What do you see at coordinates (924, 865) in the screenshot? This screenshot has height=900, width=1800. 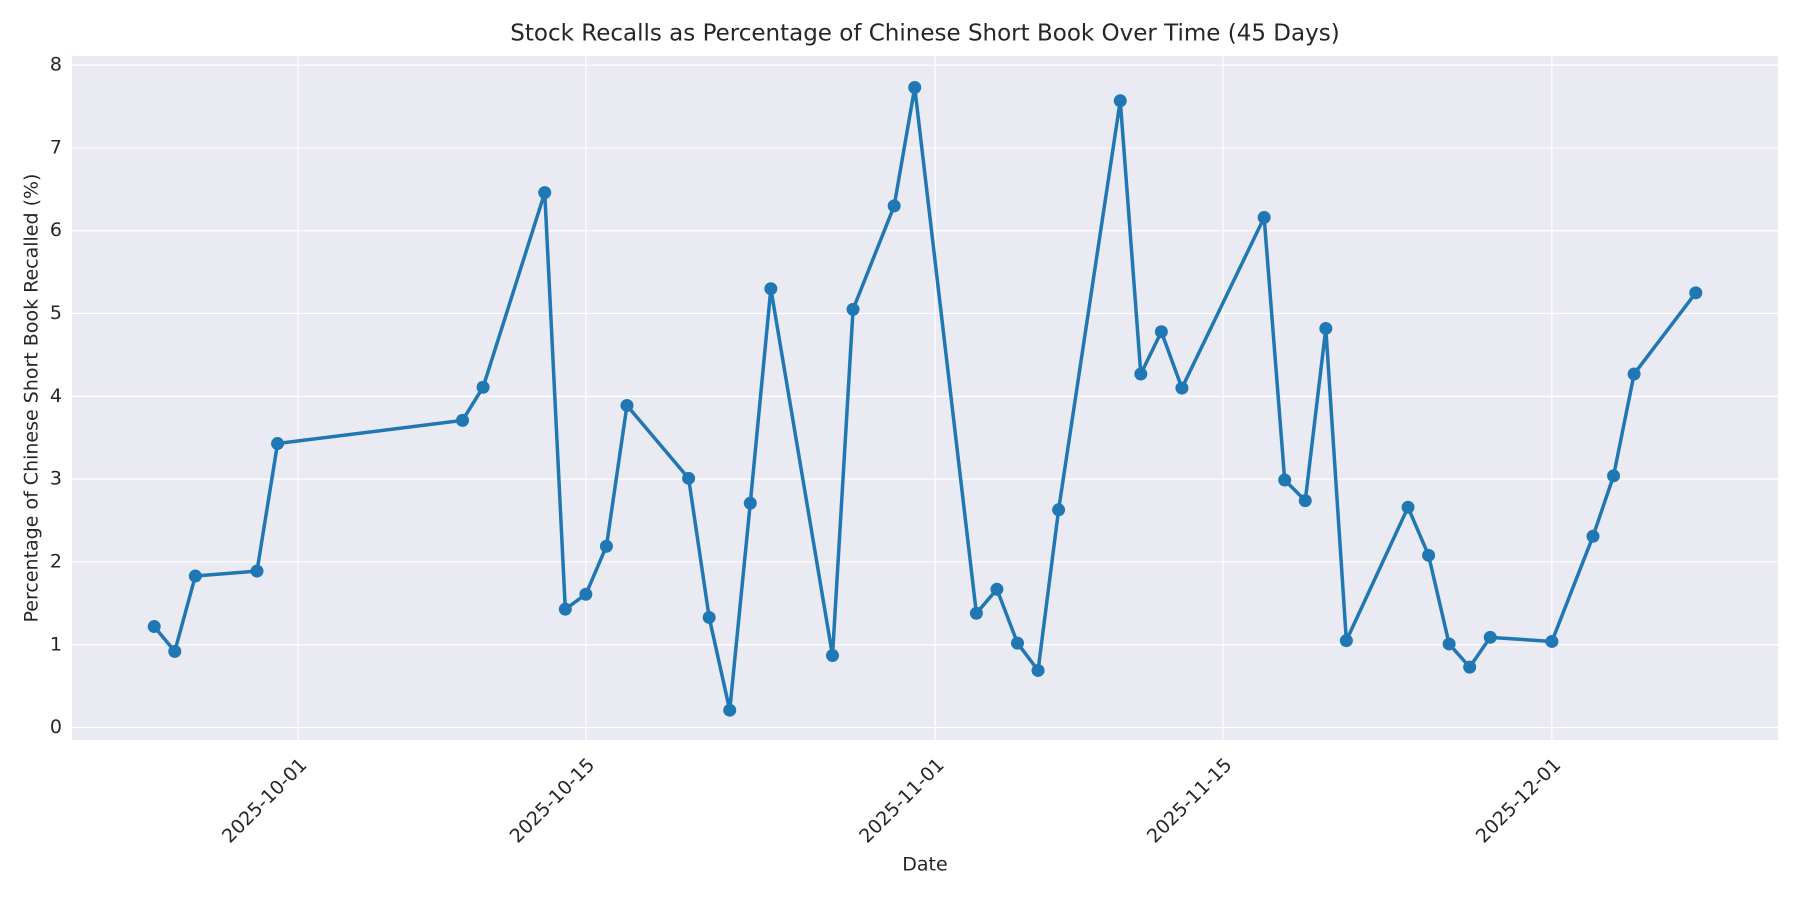 I see `x-axis-label: Date` at bounding box center [924, 865].